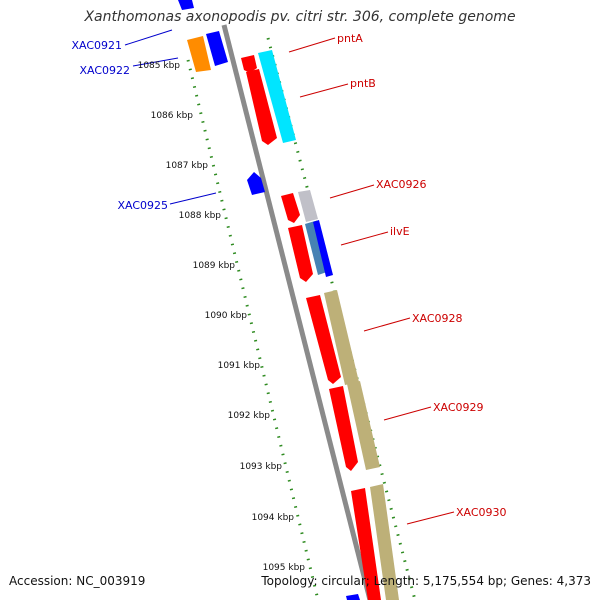 Image resolution: width=600 pixels, height=600 pixels. What do you see at coordinates (261, 107) in the screenshot?
I see `gene-arrow-pntb` at bounding box center [261, 107].